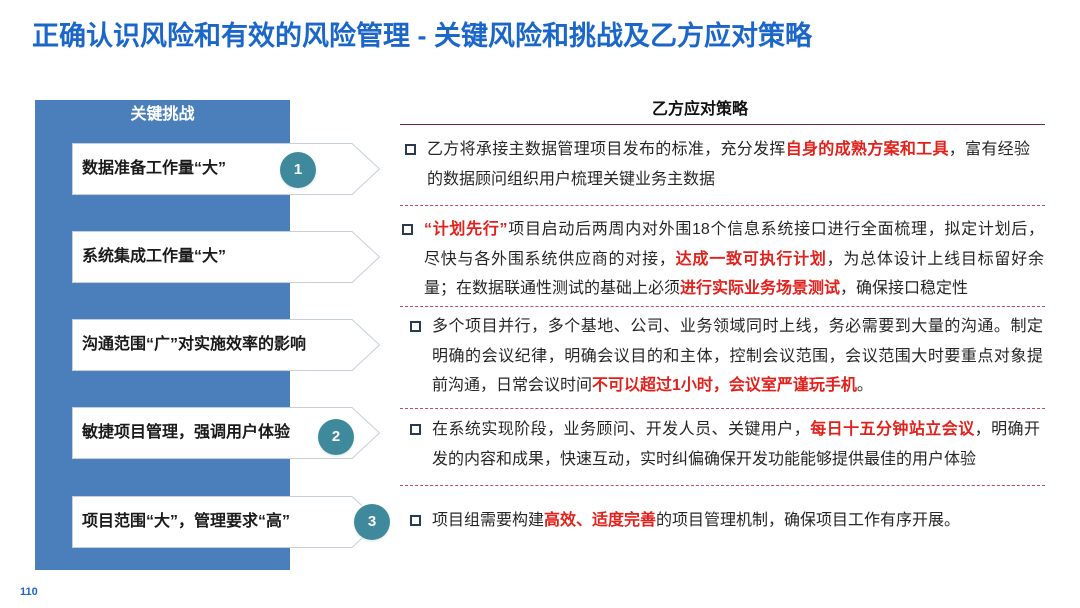 The width and height of the screenshot is (1080, 608). I want to click on challenge-item-5: 项目范围“大”，管理要求“高”, so click(226, 522).